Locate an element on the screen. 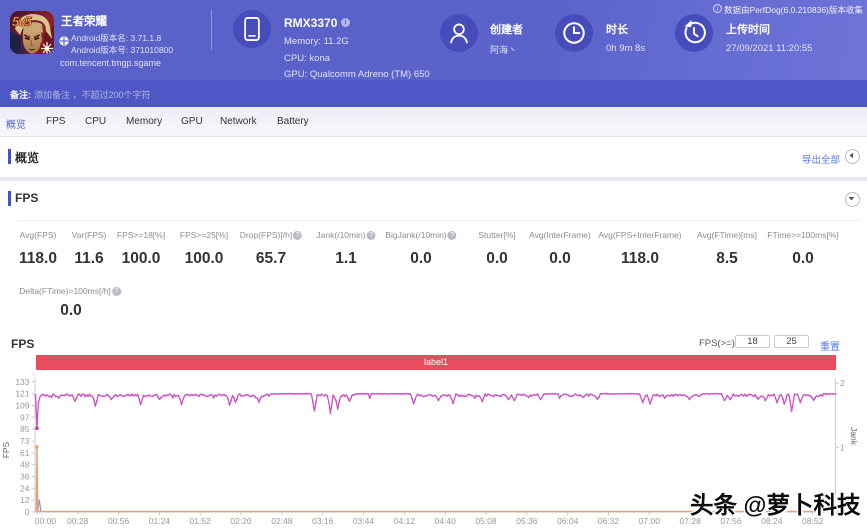  svg-text: 02:20 is located at coordinates (241, 521).